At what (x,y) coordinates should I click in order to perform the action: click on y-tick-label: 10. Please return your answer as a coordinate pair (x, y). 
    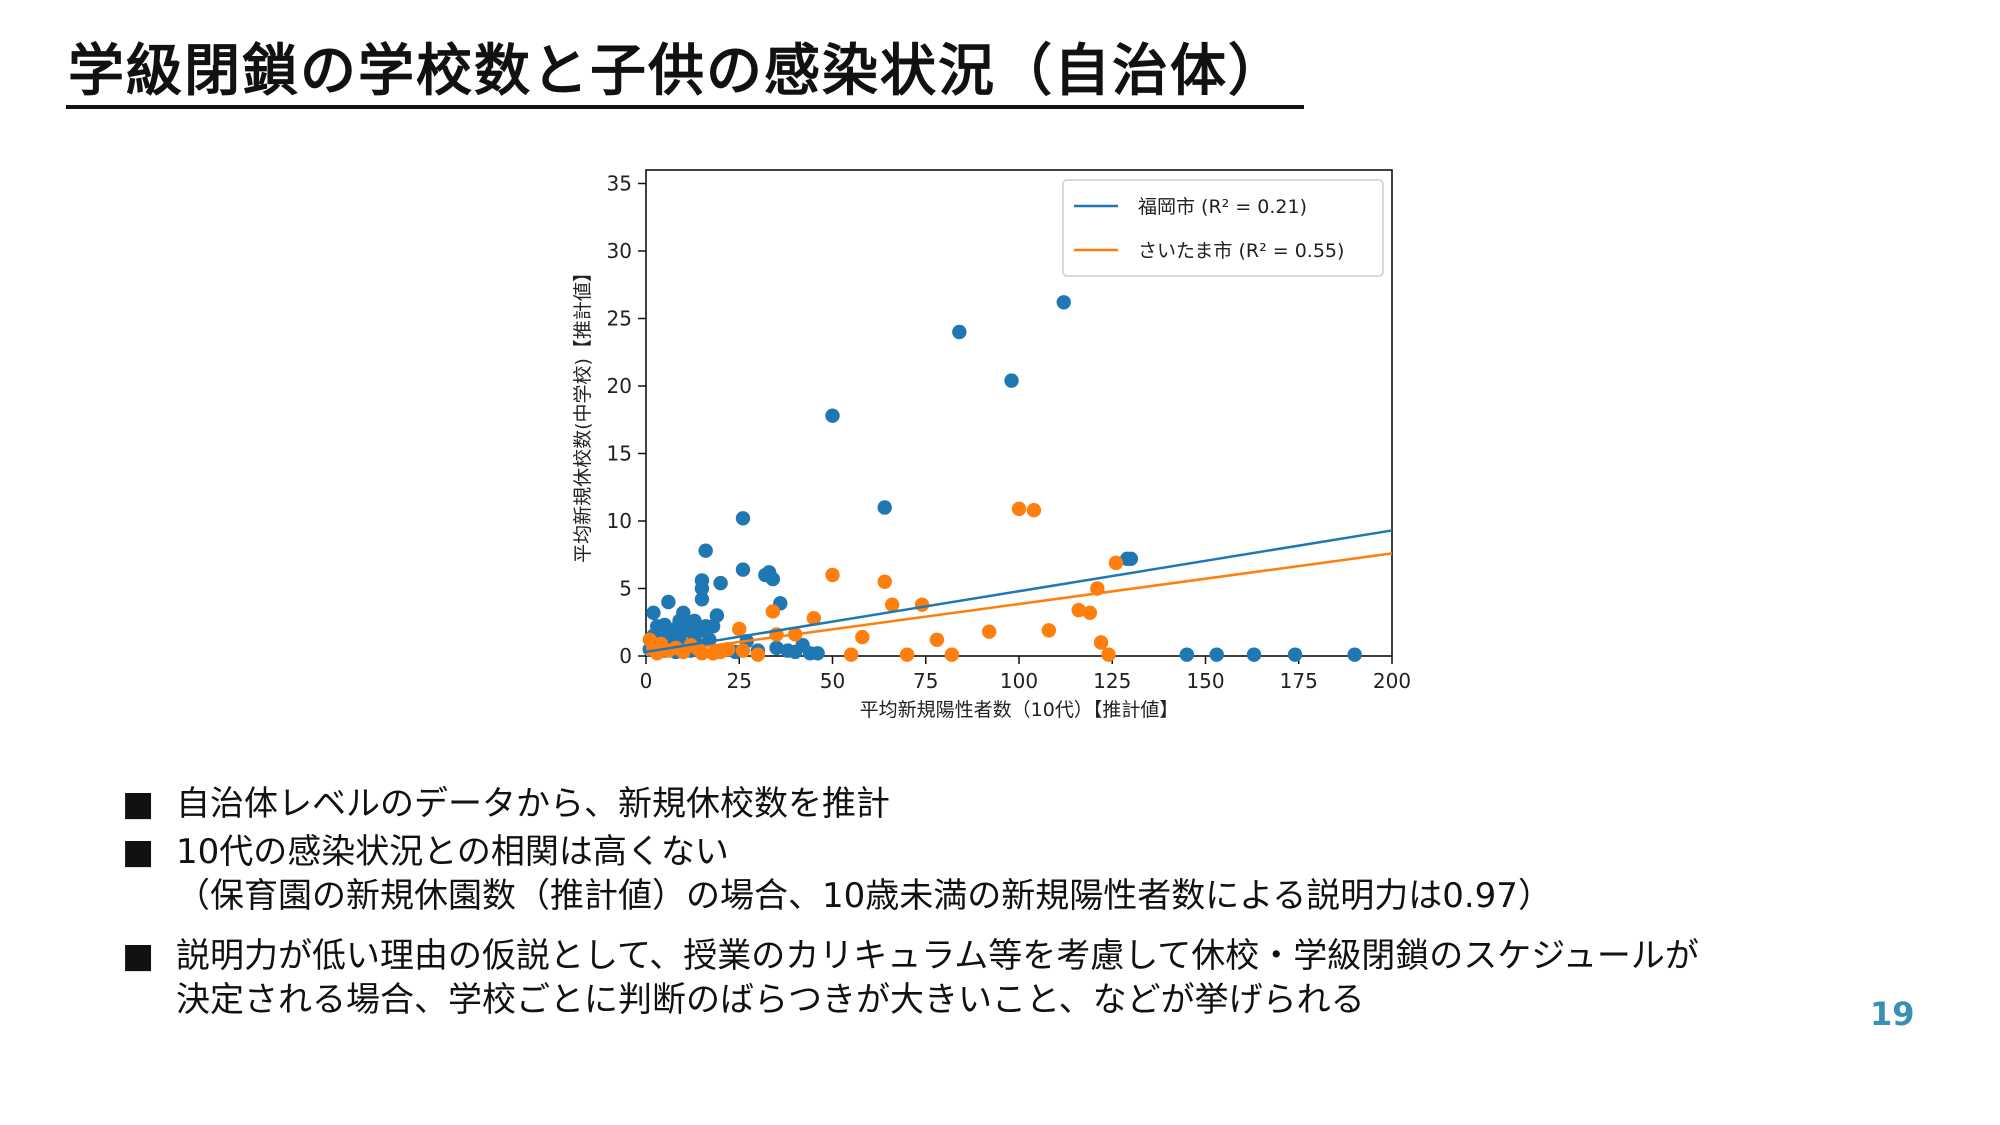
    Looking at the image, I should click on (619, 521).